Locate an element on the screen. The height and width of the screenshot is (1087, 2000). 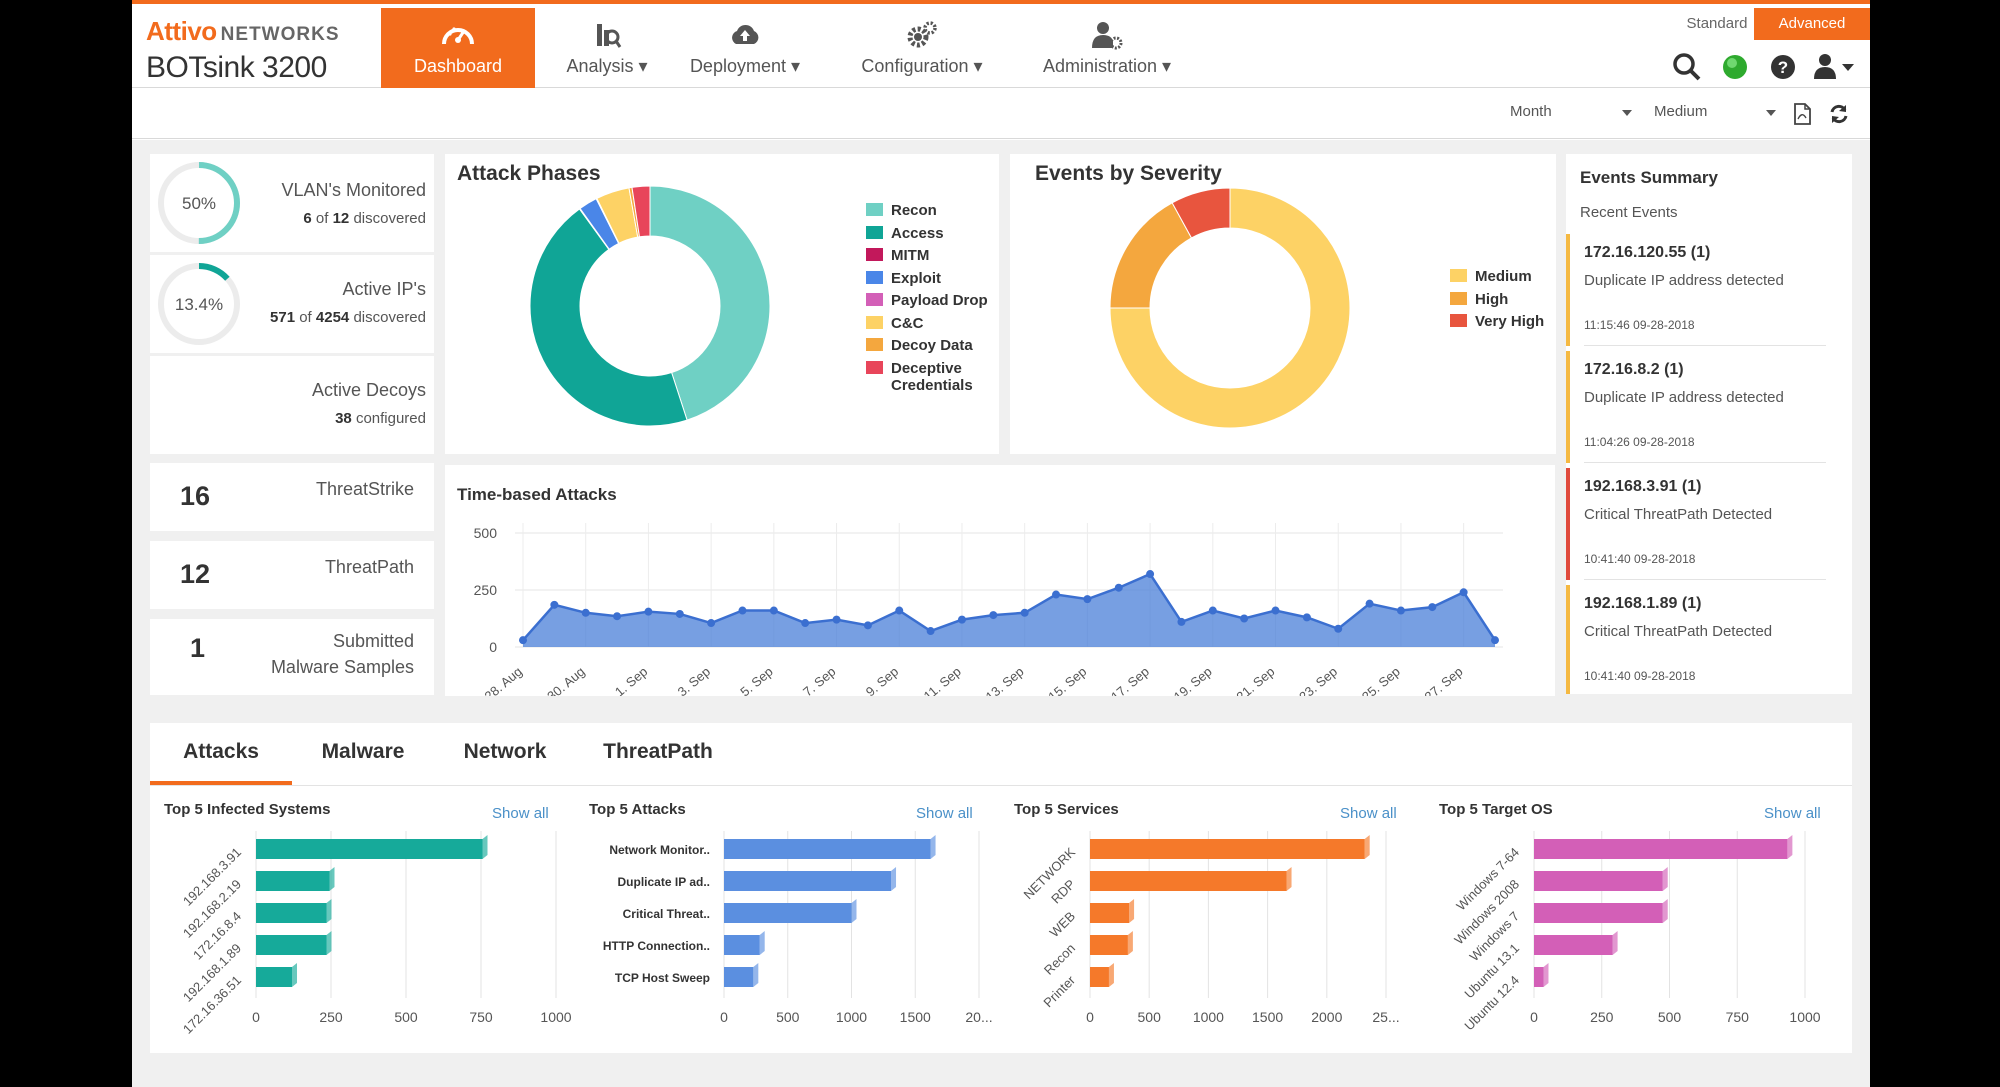
slice-high is located at coordinates (1151, 255).